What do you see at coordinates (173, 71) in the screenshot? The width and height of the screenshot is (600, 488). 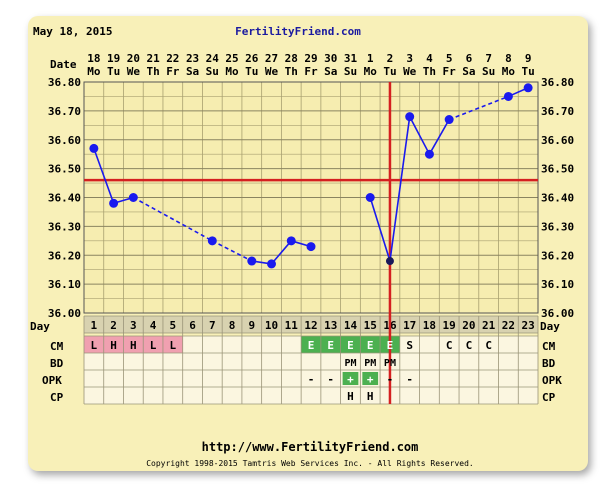 I see `weekday-label-5: Fr` at bounding box center [173, 71].